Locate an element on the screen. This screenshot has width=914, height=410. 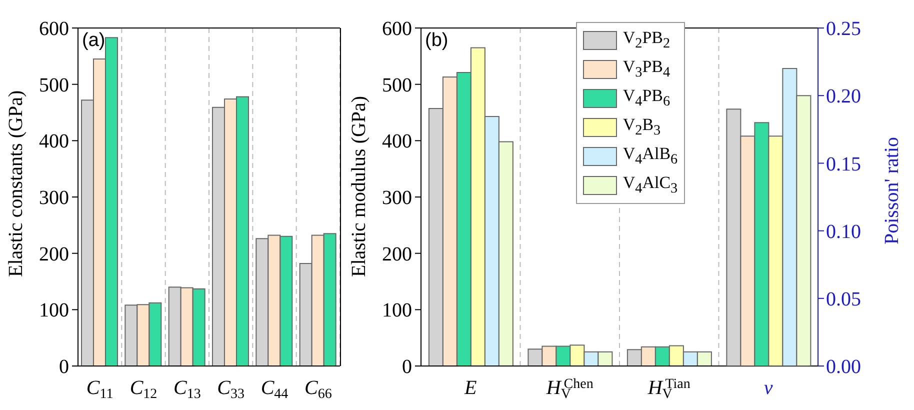
annotation: (b) is located at coordinates (436, 41).